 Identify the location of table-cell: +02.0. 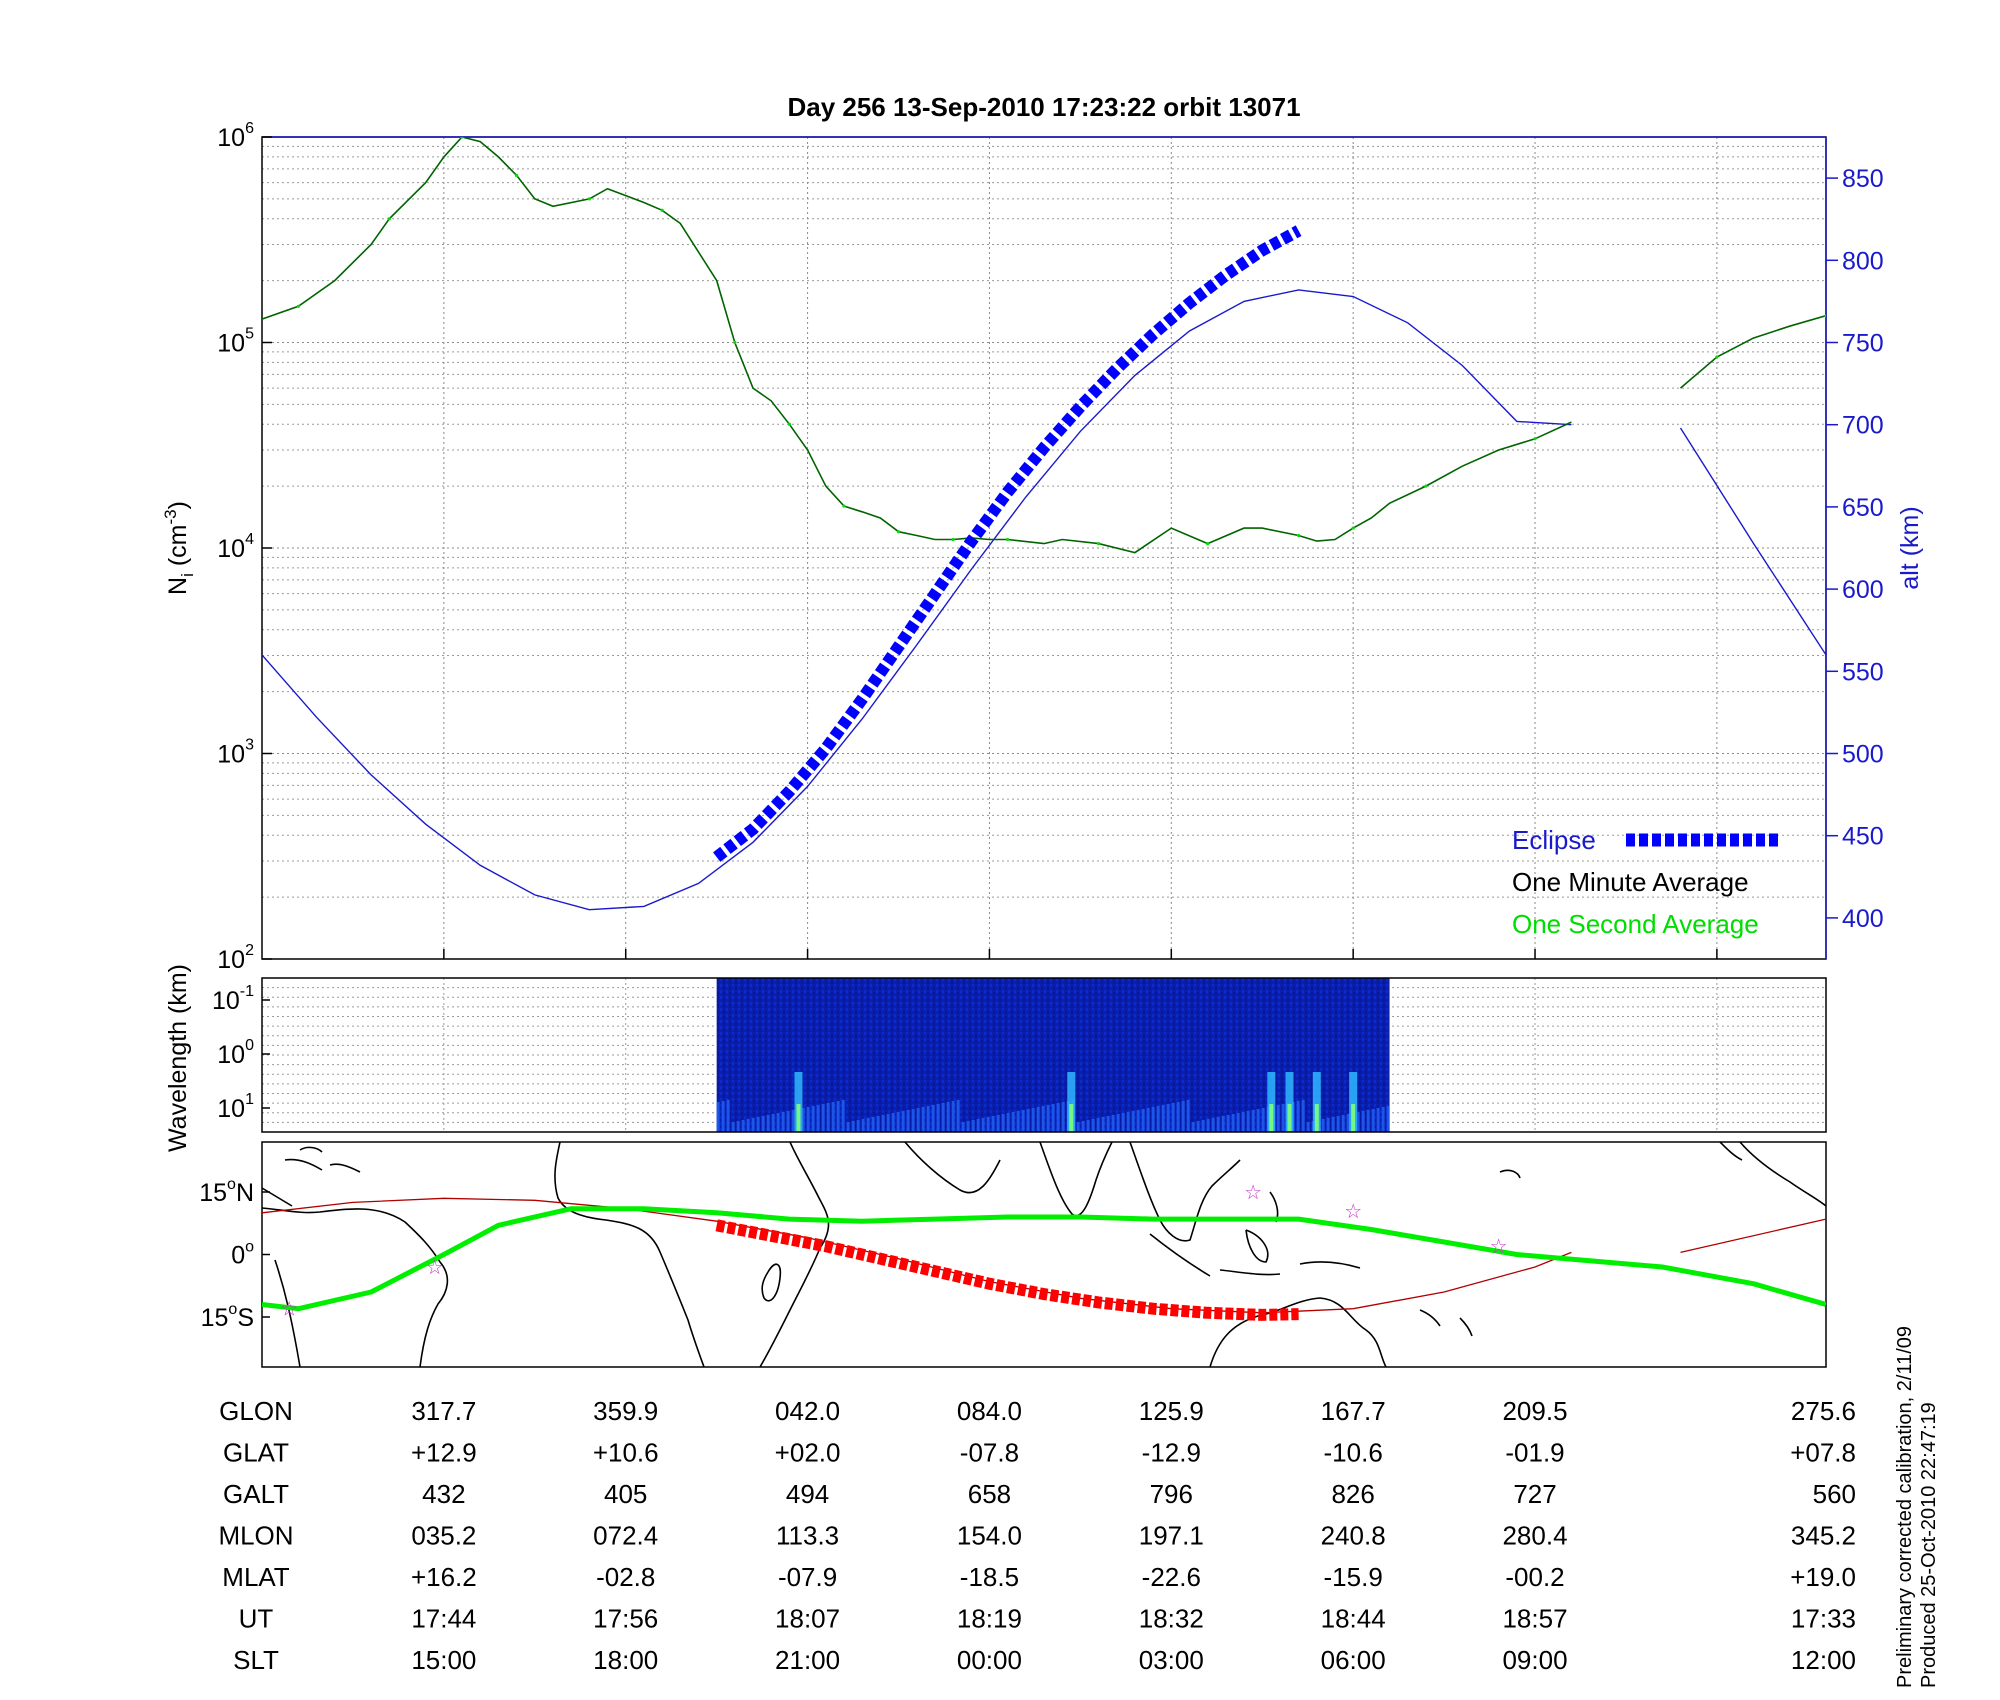
(808, 1453).